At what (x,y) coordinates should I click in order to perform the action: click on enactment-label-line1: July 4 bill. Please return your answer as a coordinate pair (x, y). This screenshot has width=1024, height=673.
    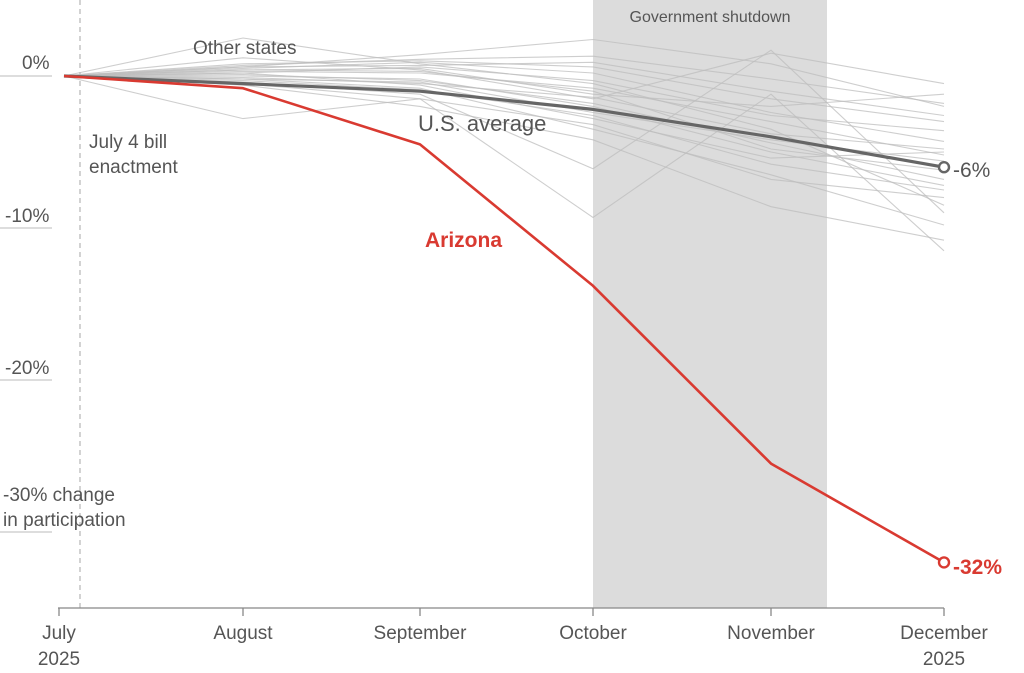
    Looking at the image, I should click on (128, 142).